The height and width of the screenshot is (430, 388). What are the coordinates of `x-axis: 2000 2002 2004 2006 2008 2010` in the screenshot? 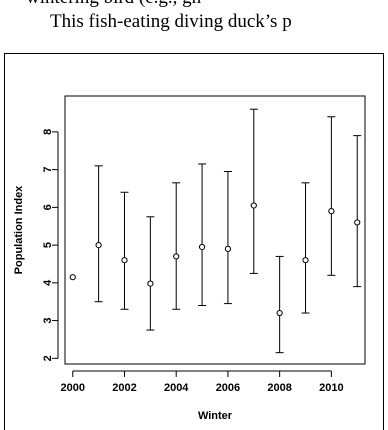 It's located at (202, 382).